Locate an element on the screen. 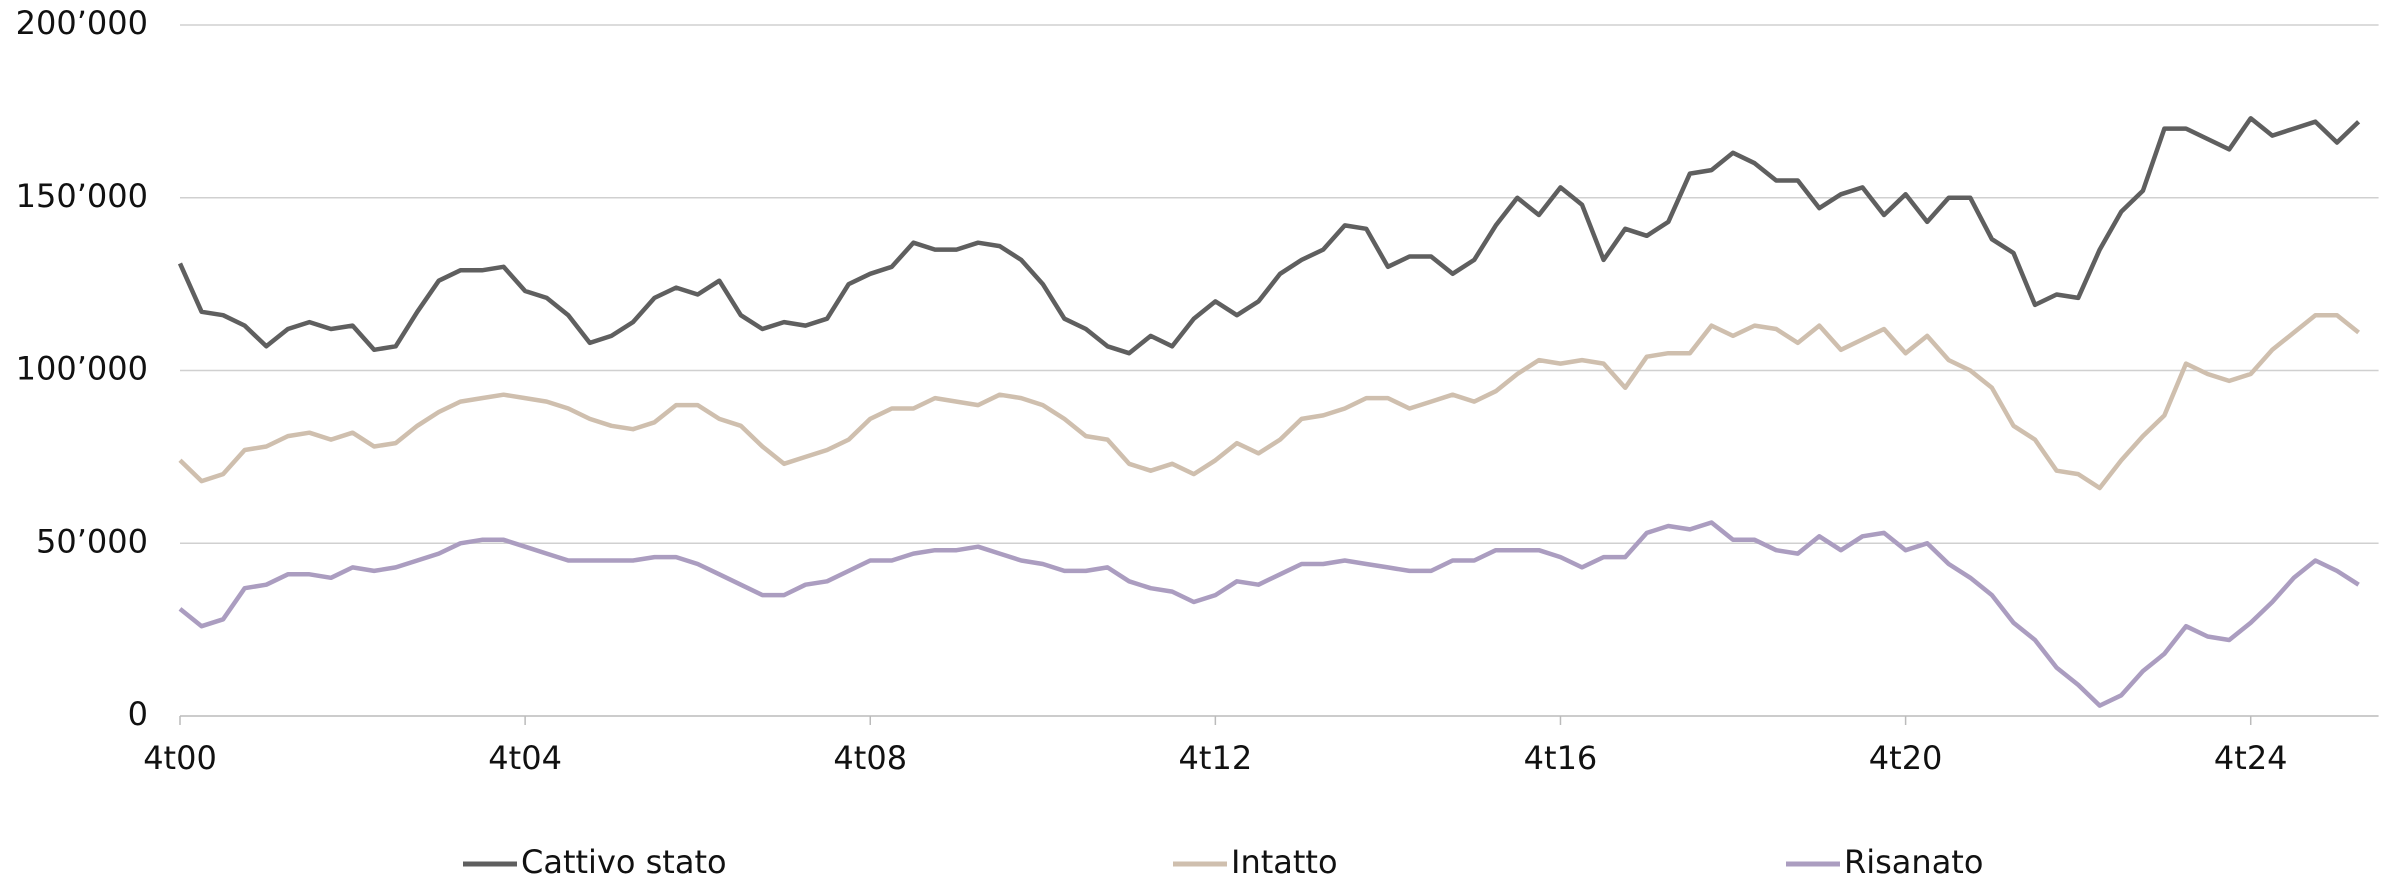 The height and width of the screenshot is (876, 2385). x-tick-label: 4t04 is located at coordinates (525, 758).